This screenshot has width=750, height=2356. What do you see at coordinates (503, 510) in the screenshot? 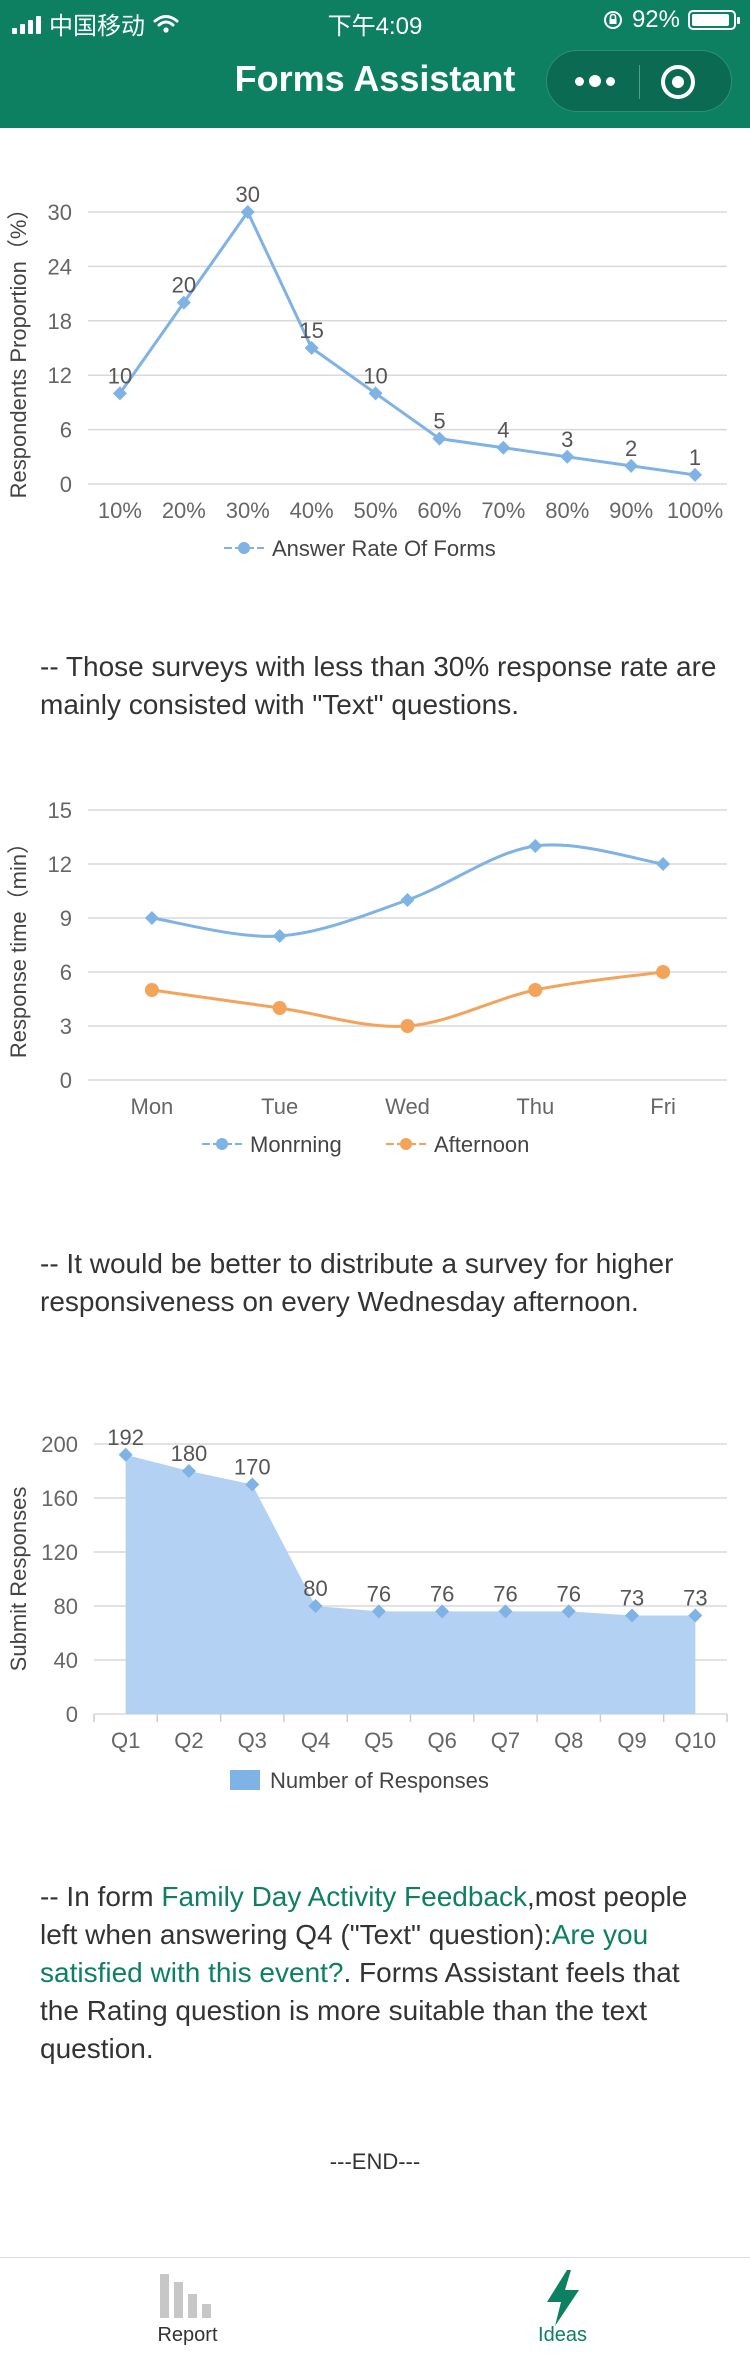
I see `x-tick-label: 70%` at bounding box center [503, 510].